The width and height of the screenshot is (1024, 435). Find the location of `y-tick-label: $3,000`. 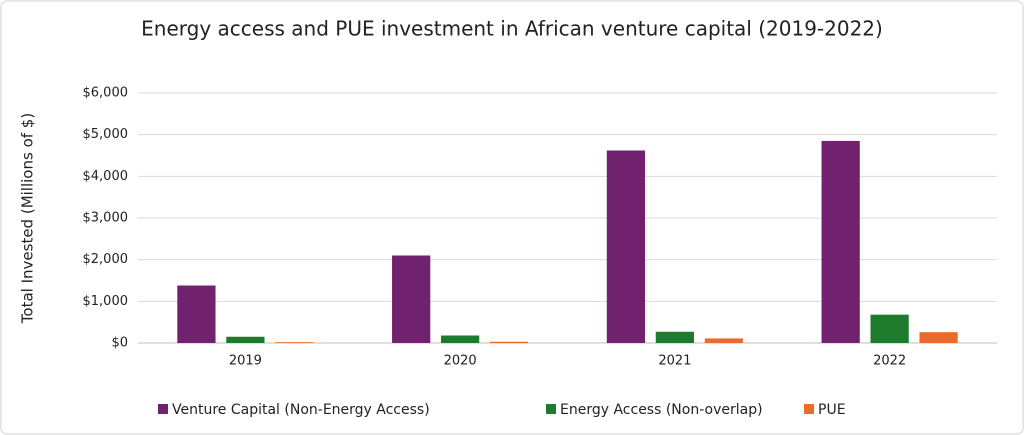

y-tick-label: $3,000 is located at coordinates (106, 218).